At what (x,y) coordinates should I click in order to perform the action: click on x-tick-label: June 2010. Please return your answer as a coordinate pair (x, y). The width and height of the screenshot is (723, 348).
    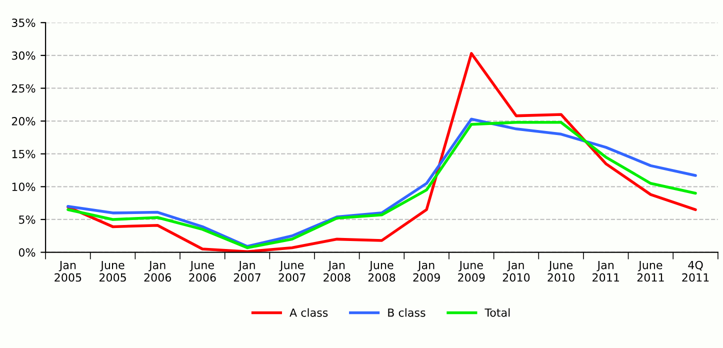
    Looking at the image, I should click on (561, 271).